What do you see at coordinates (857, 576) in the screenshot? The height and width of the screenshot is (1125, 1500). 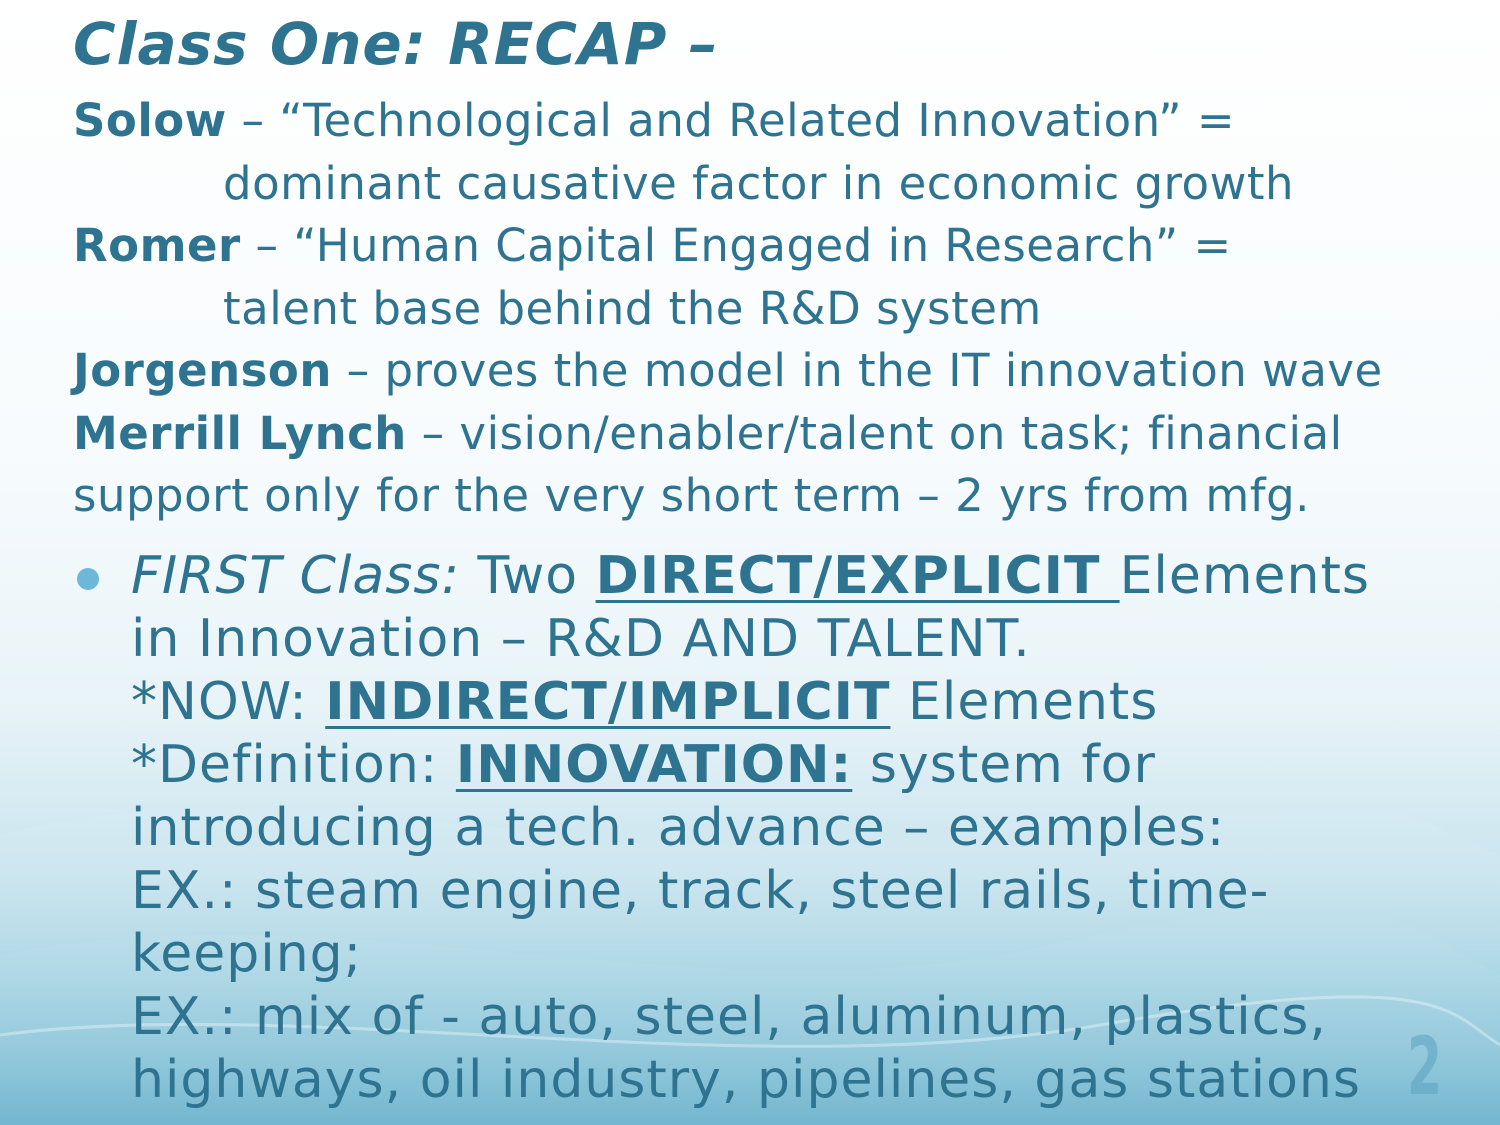 I see `direct-explicit-term: DIRECT/EXPLICIT` at bounding box center [857, 576].